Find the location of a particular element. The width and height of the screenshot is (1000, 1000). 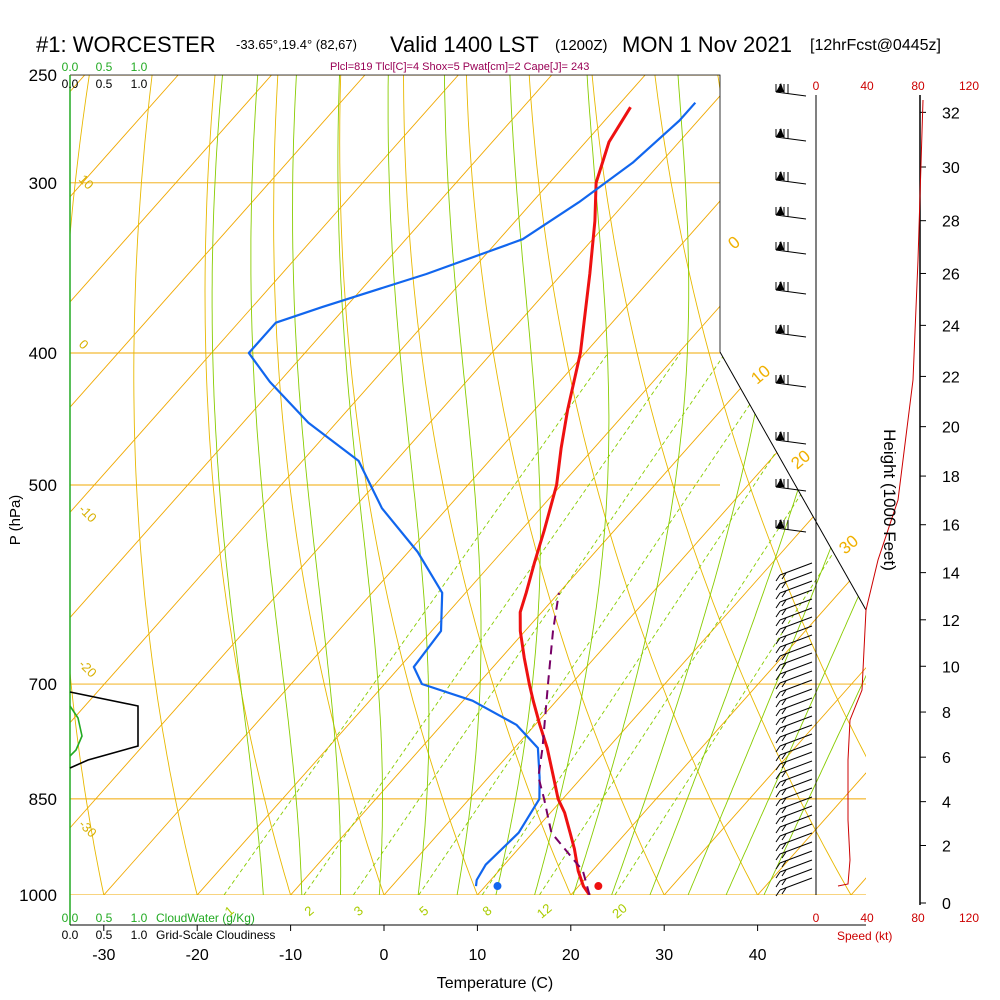

temperature-profile is located at coordinates (575, 500).